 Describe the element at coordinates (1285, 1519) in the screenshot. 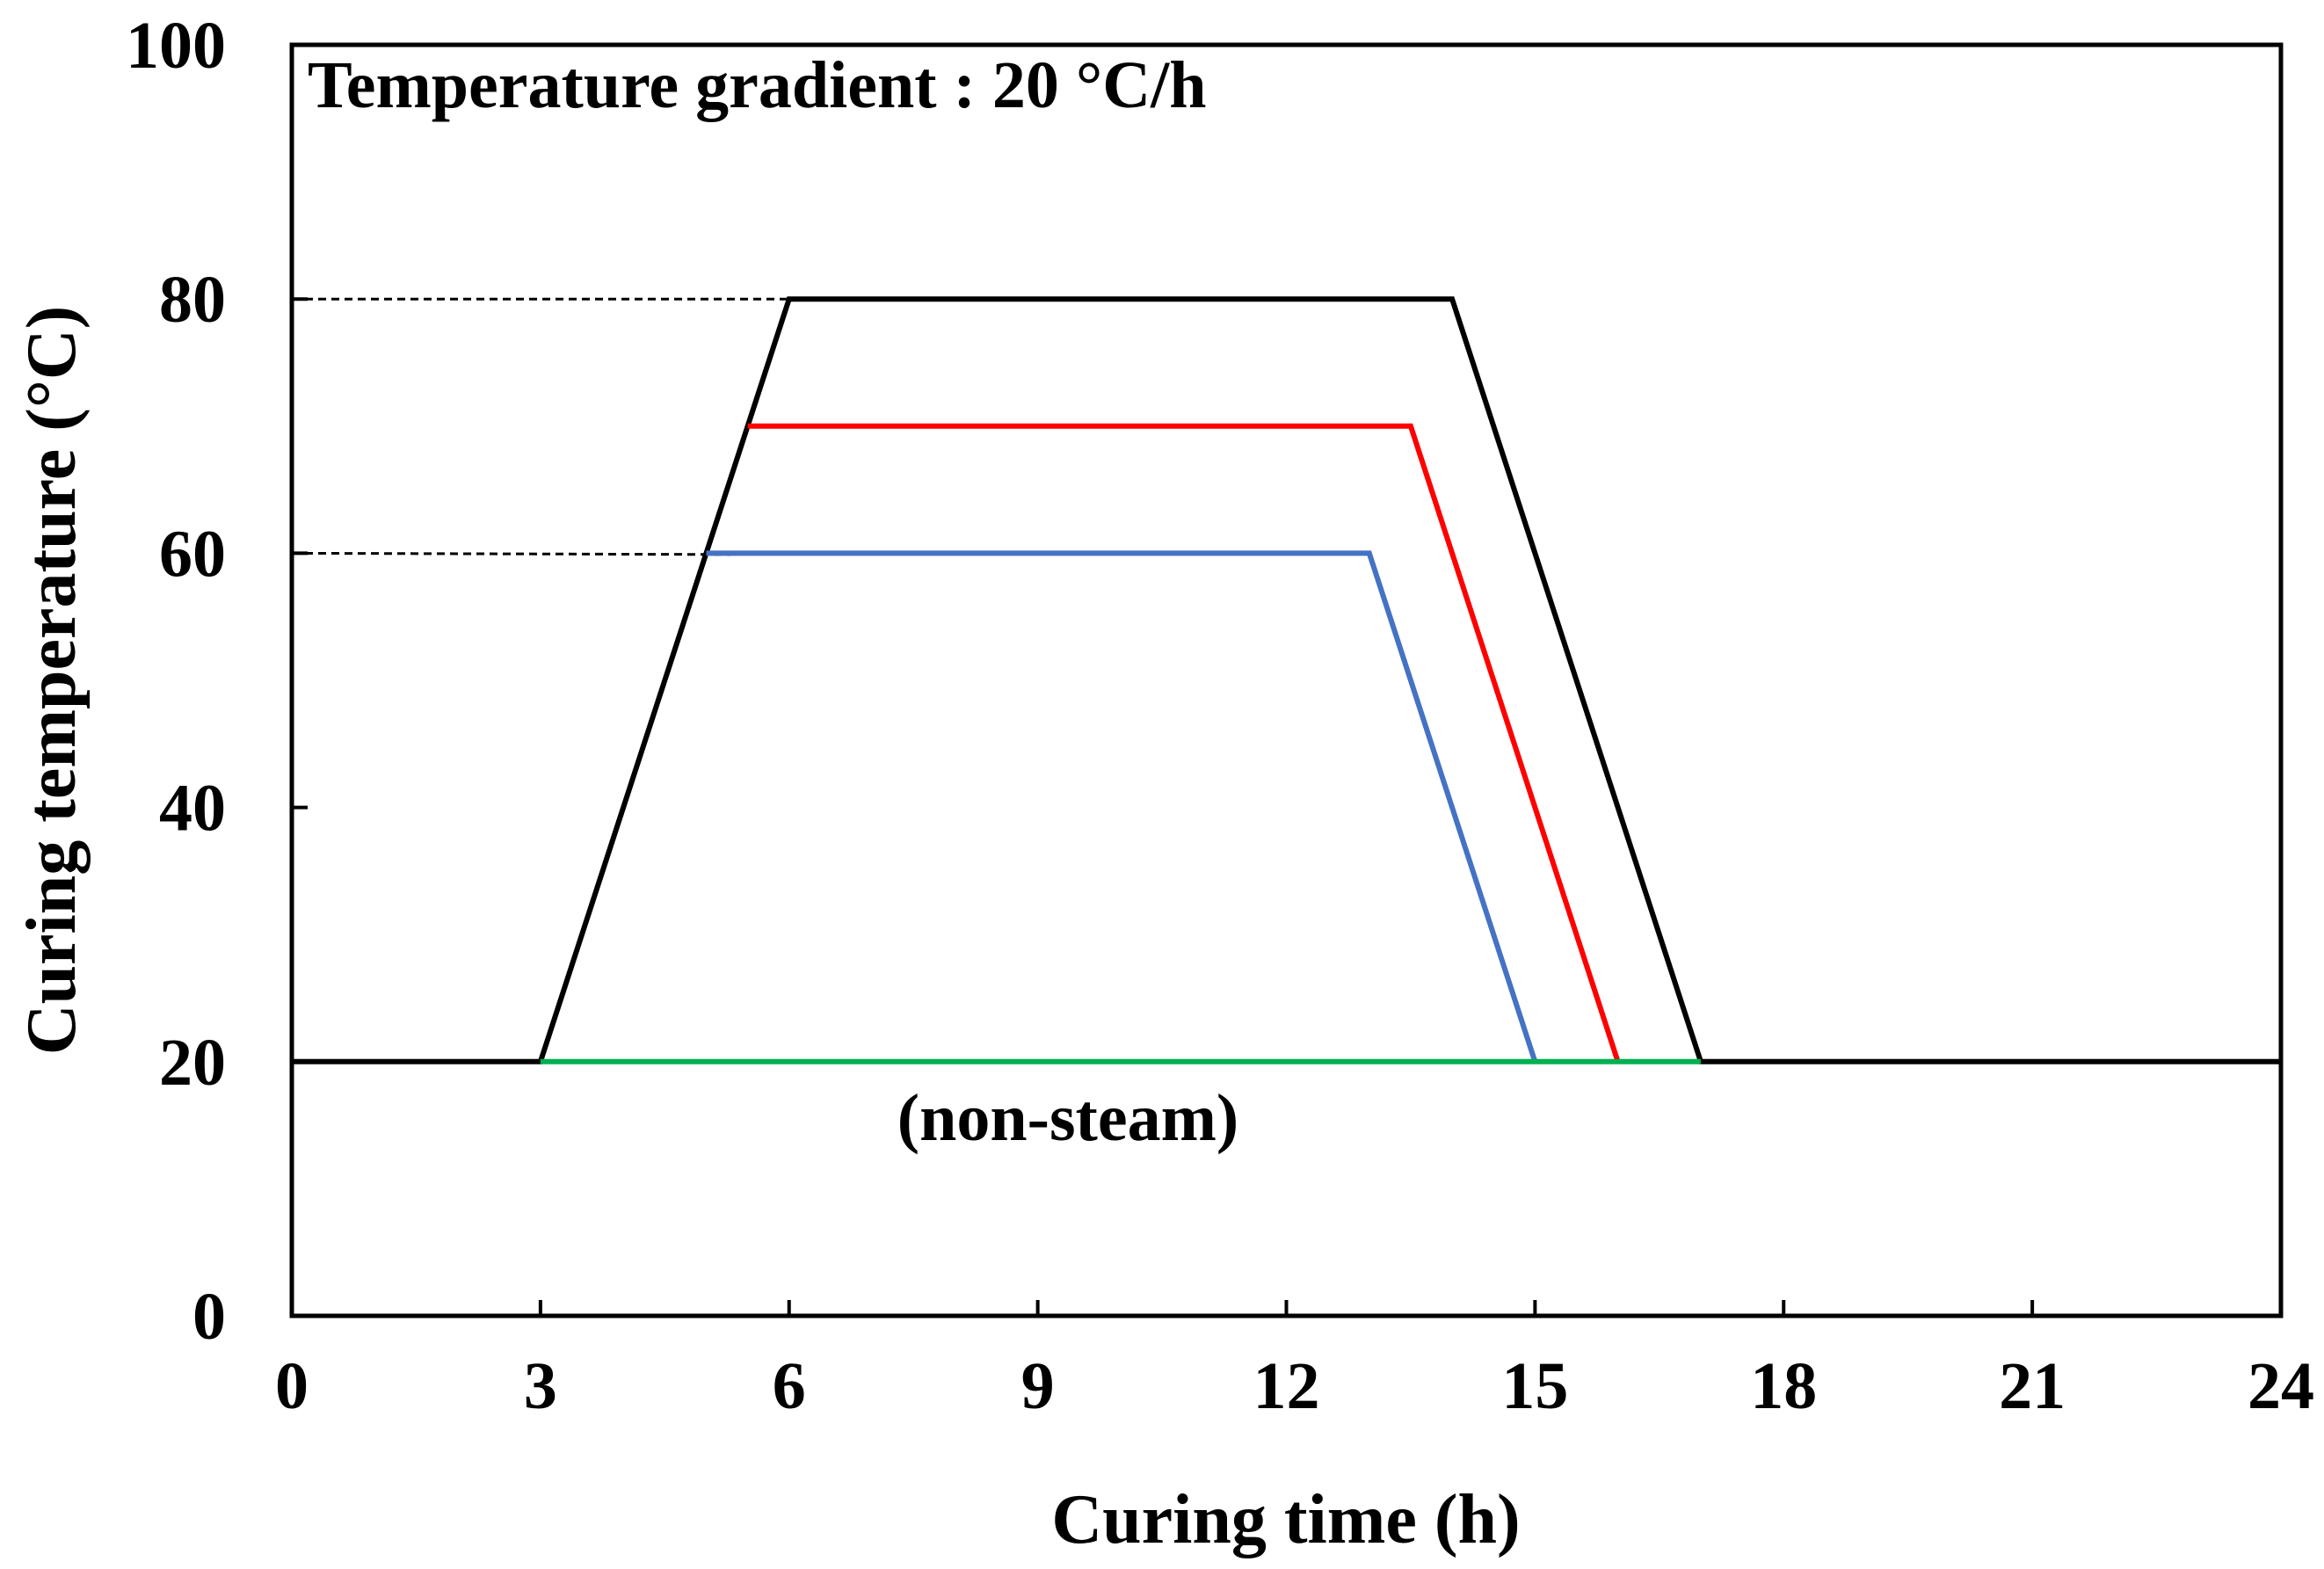

I see `x-axis-title: Curing time (h)` at that location.